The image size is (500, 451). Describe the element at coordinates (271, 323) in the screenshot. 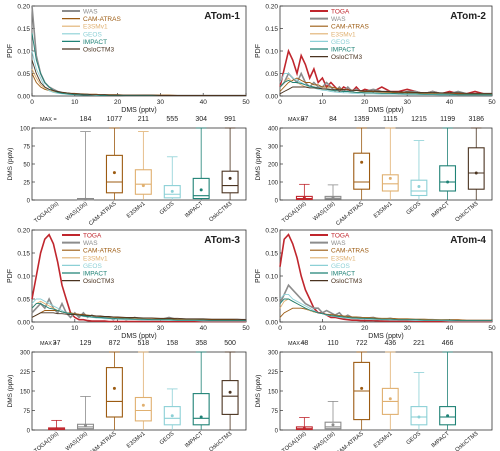

I see `y-tick-label: 0.00` at that location.